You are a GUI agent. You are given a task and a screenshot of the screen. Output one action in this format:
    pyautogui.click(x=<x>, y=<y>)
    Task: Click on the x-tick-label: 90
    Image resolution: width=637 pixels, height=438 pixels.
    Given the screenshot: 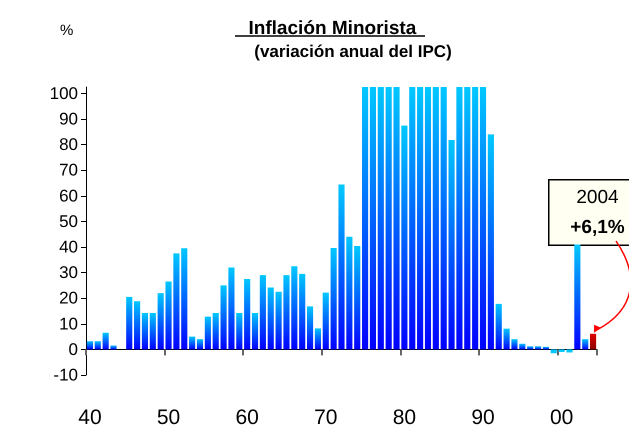 What is the action you would take?
    pyautogui.click(x=483, y=417)
    